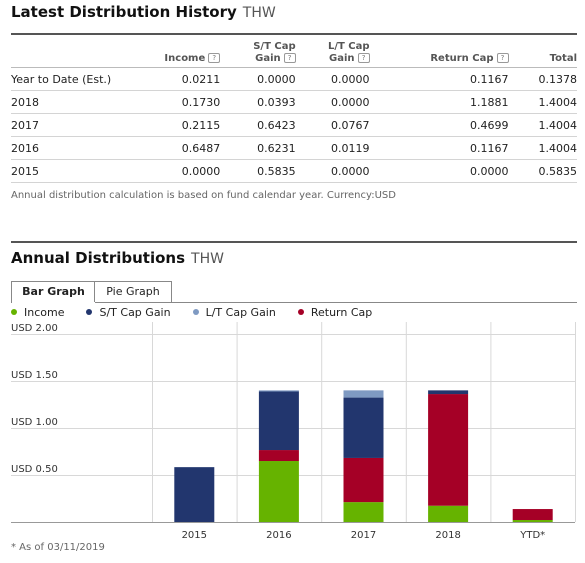 Image resolution: width=585 pixels, height=563 pixels. I want to click on y-tick-label: USD 1.50, so click(34, 375).